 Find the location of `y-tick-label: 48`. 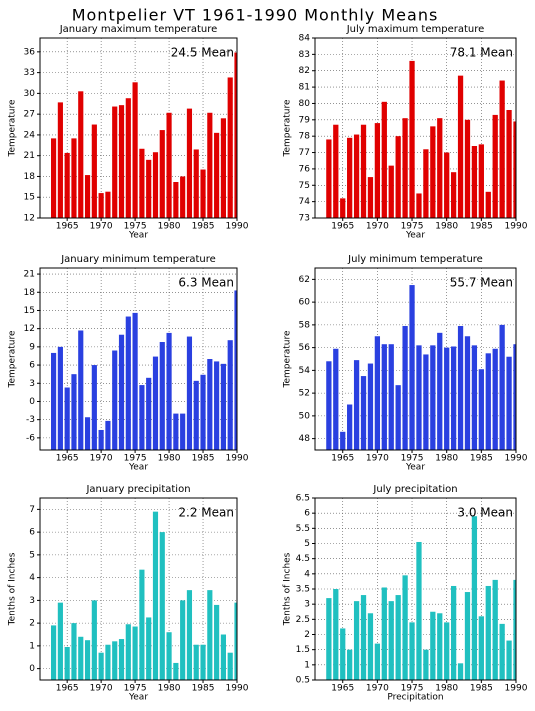

y-tick-label: 48 is located at coordinates (305, 439).